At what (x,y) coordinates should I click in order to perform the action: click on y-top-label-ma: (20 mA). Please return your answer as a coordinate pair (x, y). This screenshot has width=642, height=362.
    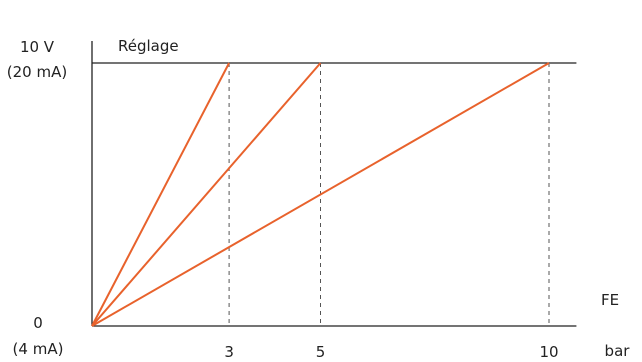
    Looking at the image, I should click on (37, 72).